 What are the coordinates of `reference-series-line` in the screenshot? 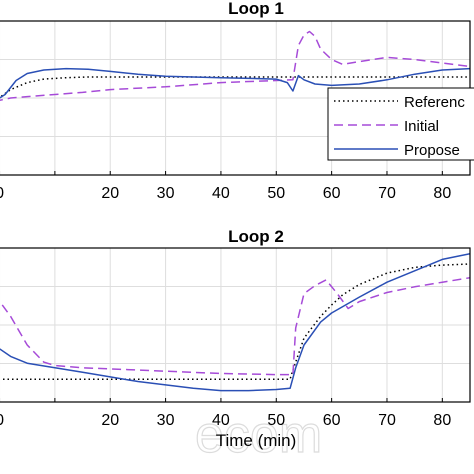 It's located at (235, 87).